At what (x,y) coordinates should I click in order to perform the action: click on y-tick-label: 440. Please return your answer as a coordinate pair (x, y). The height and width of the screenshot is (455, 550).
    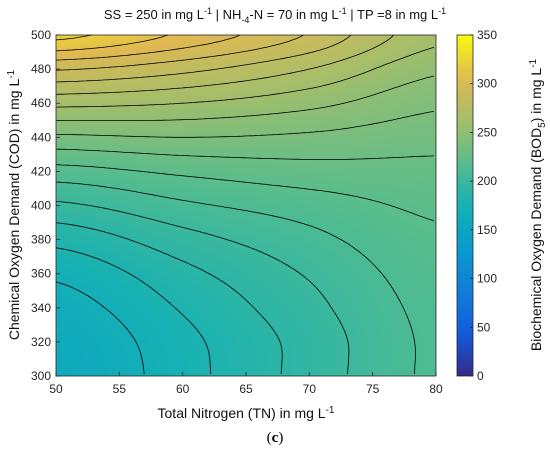
    Looking at the image, I should click on (41, 137).